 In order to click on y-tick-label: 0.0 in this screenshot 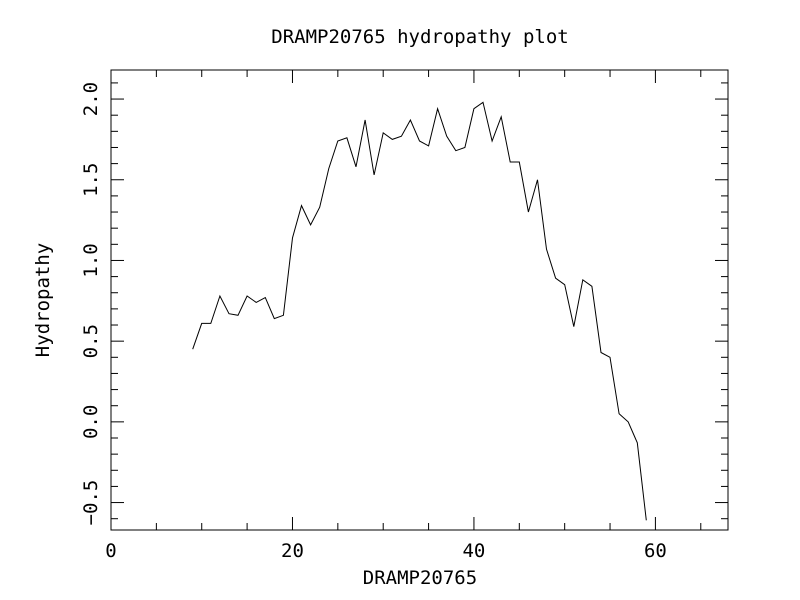, I will do `click(91, 422)`.